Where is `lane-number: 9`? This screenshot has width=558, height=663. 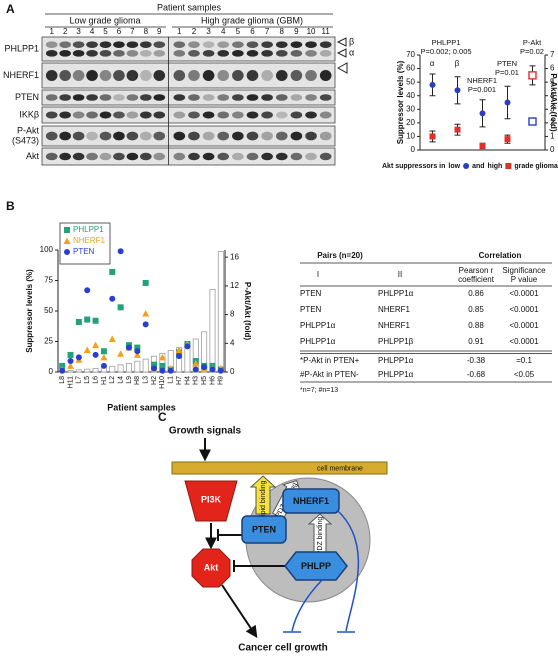 lane-number: 9 is located at coordinates (296, 31).